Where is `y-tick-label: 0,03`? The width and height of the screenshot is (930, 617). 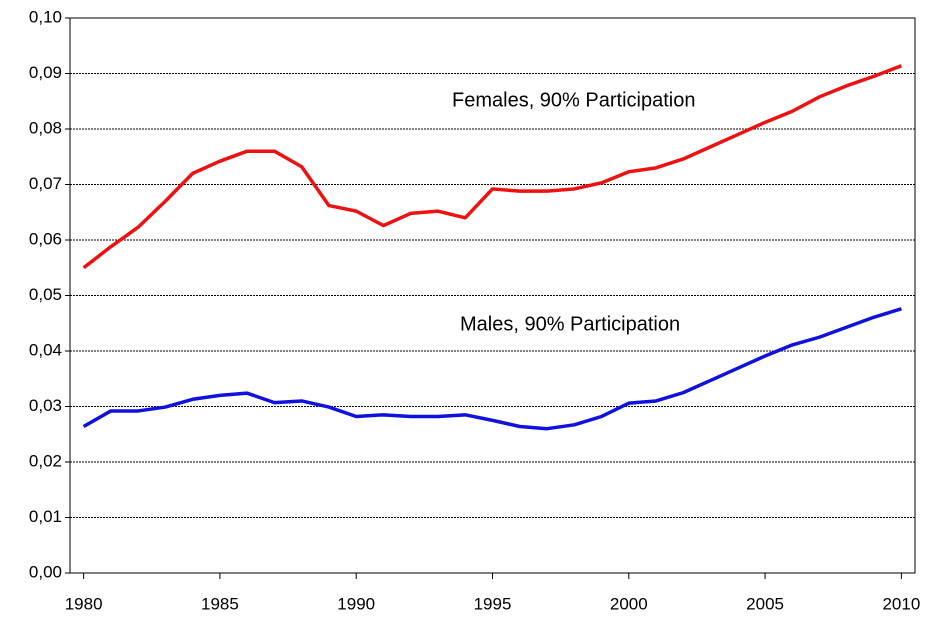
y-tick-label: 0,03 is located at coordinates (45, 405).